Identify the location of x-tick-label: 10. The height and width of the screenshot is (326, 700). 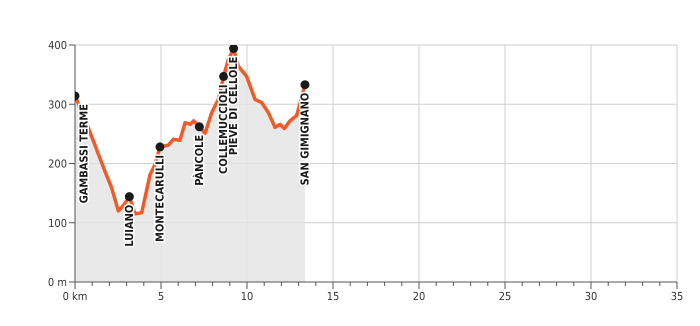
(247, 296).